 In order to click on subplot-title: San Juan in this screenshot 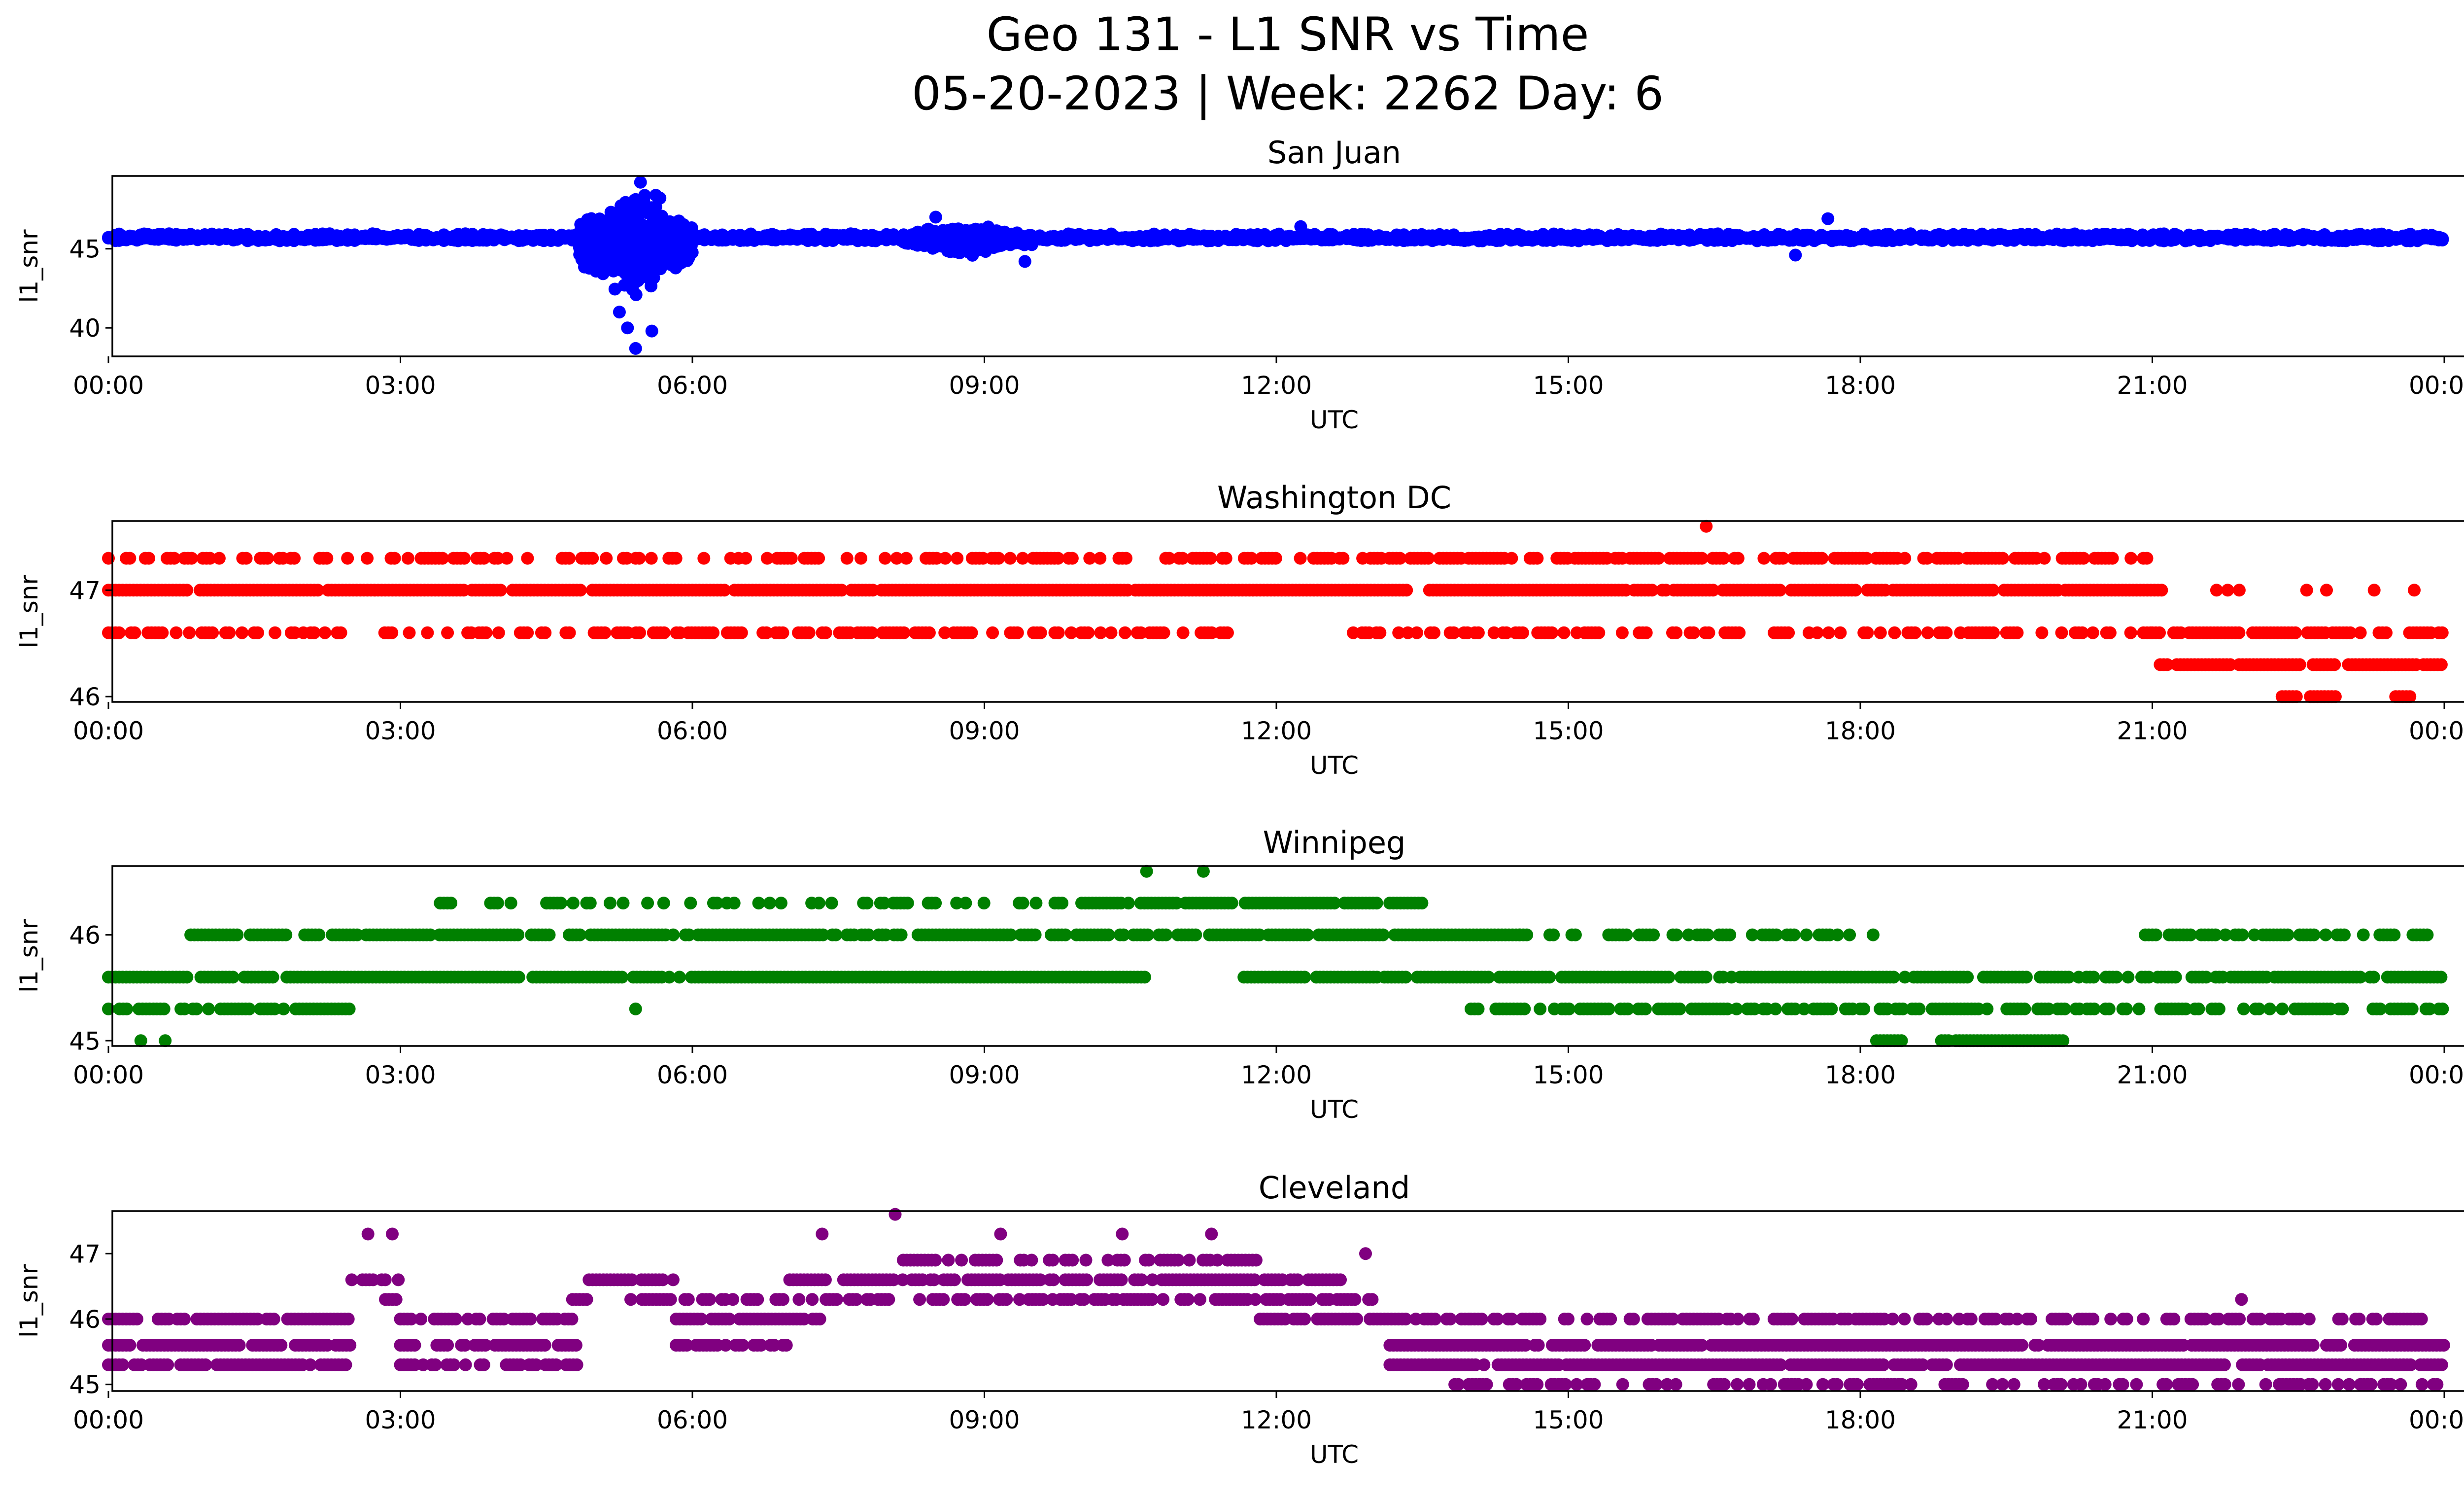, I will do `click(1334, 153)`.